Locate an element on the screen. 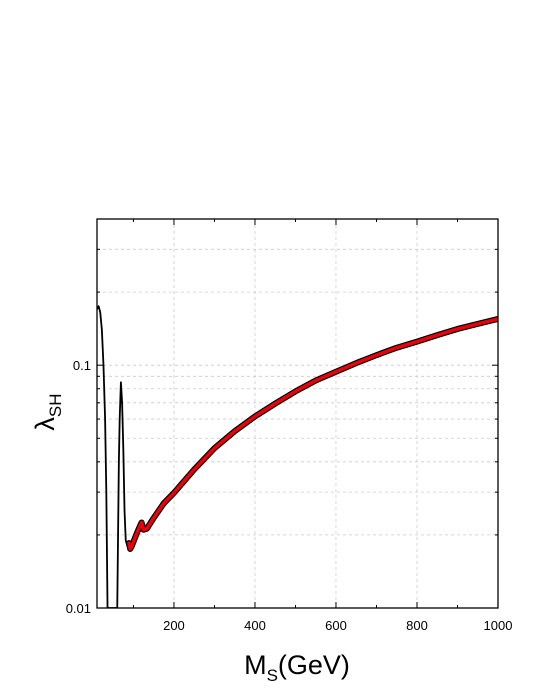 The height and width of the screenshot is (699, 540). series-line is located at coordinates (113, 456).